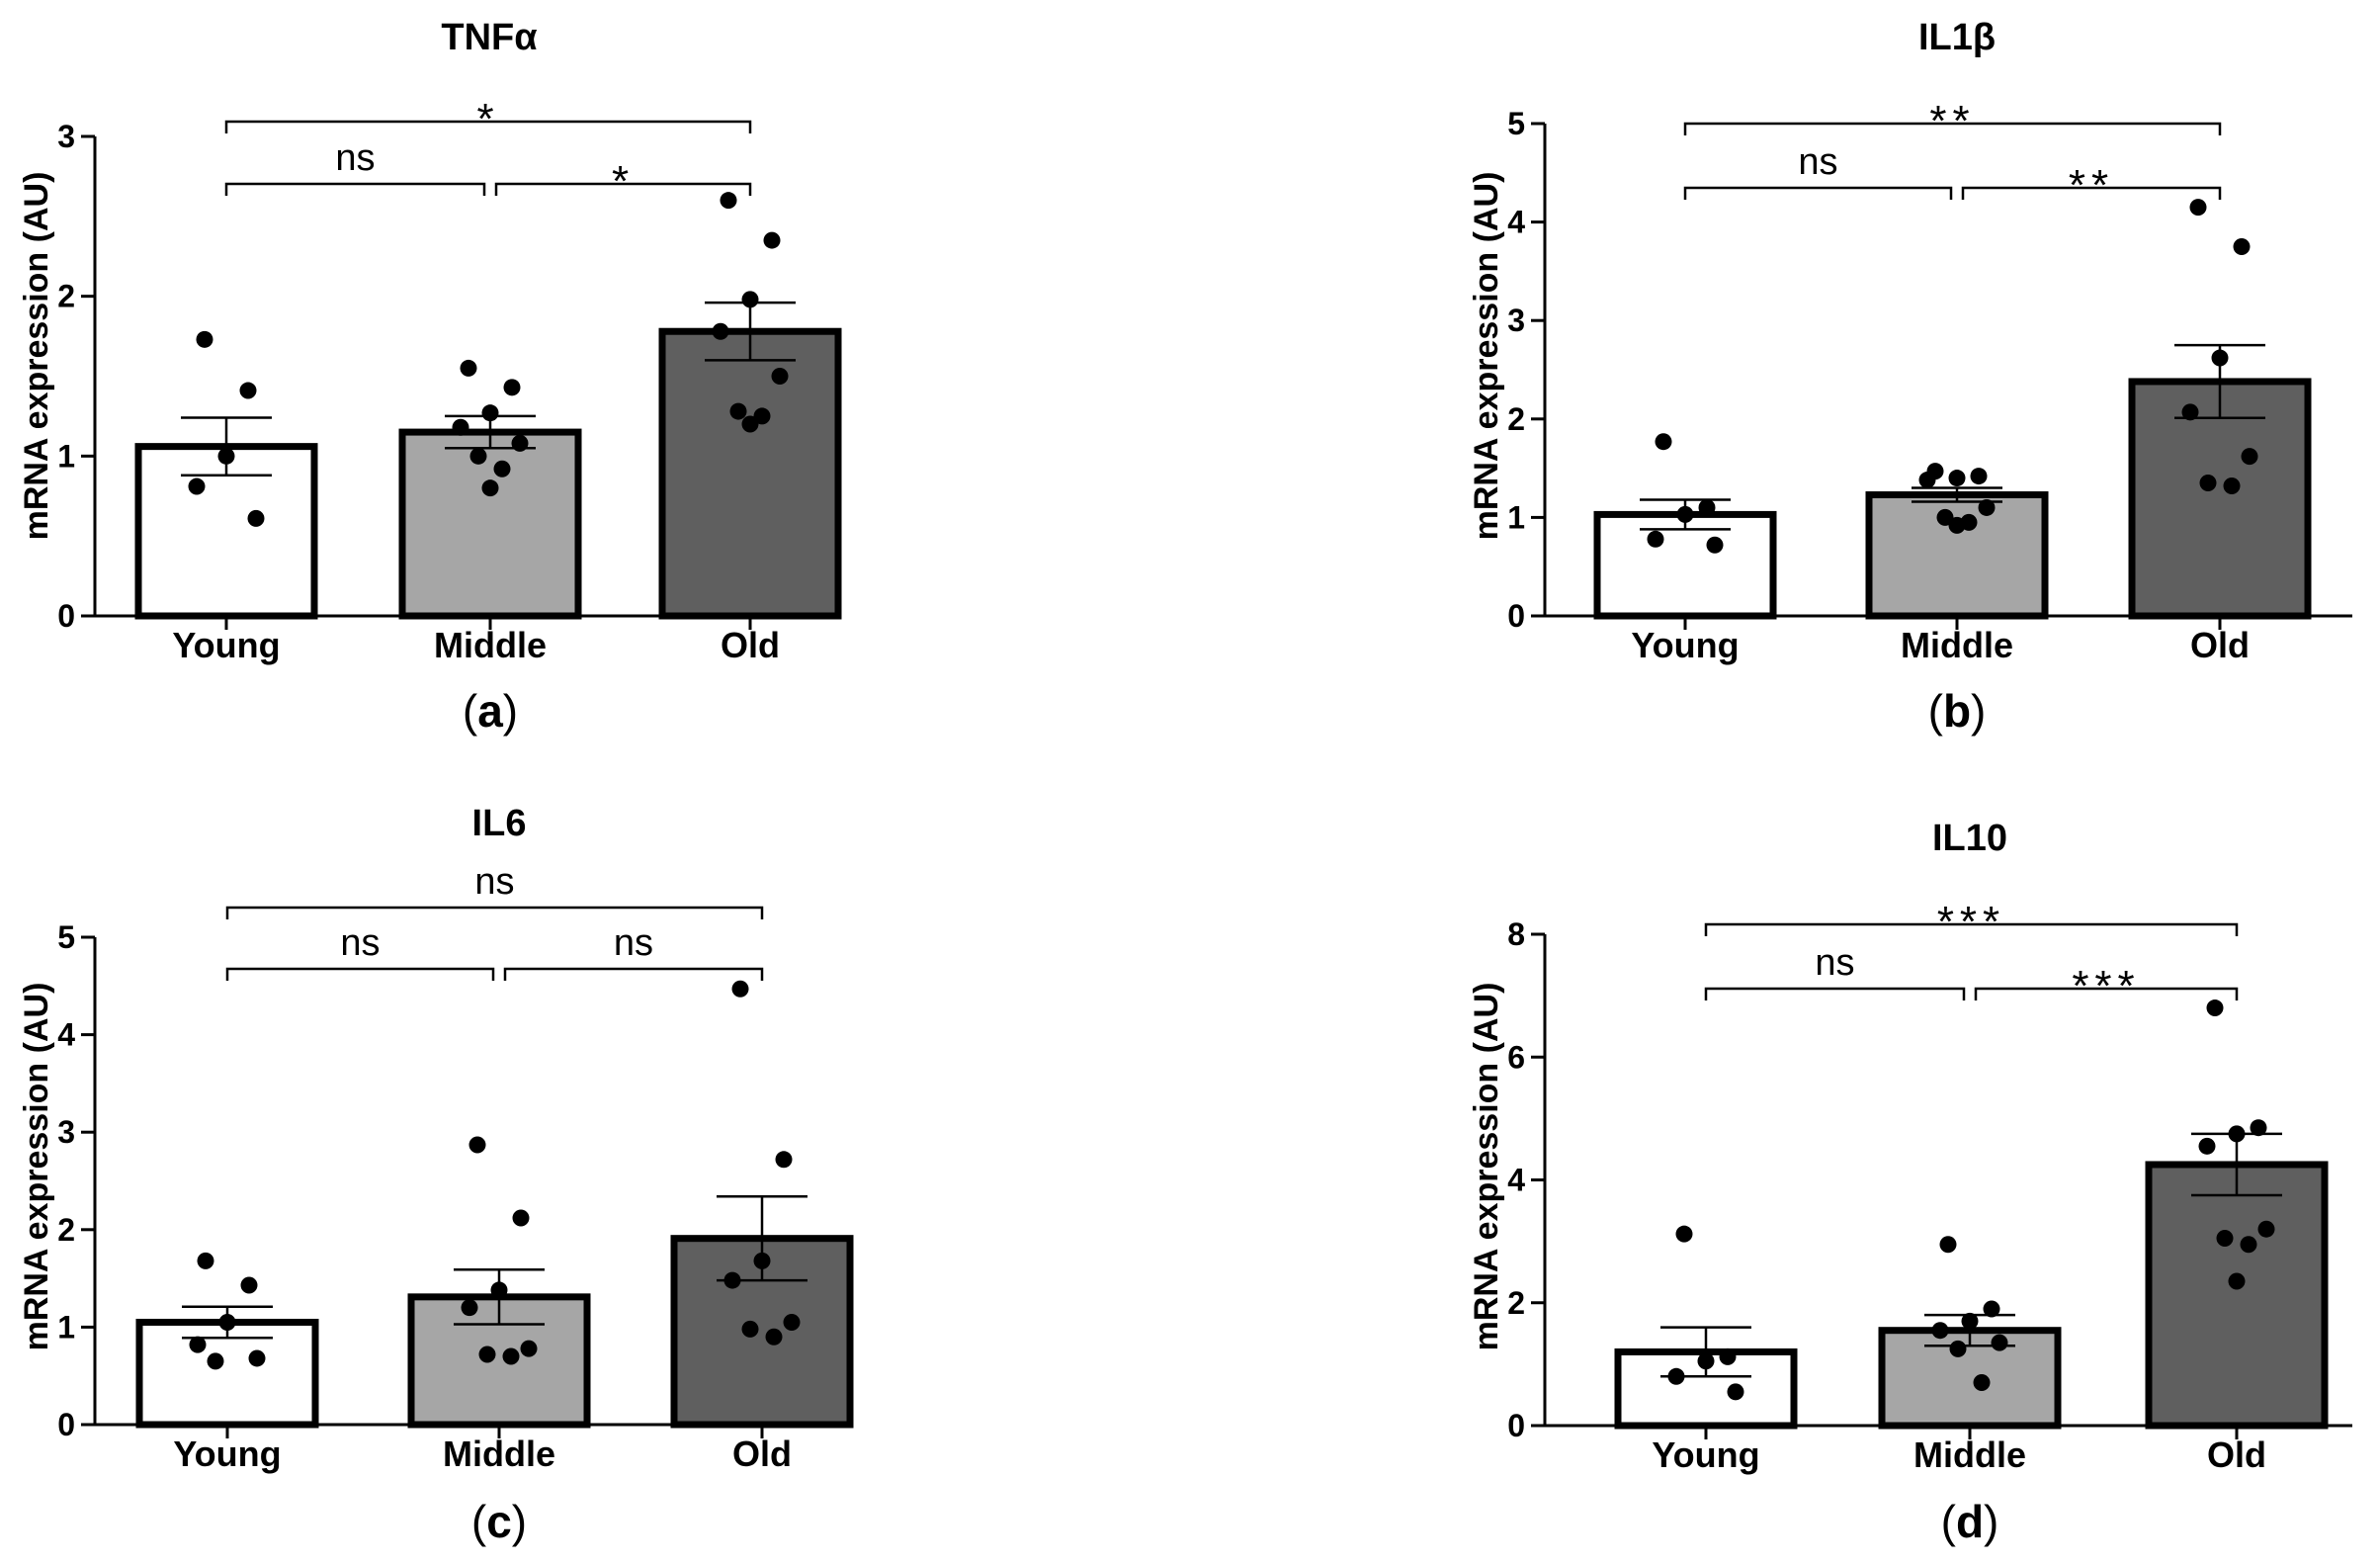 The width and height of the screenshot is (2380, 1564). I want to click on panel-label: (a), so click(490, 711).